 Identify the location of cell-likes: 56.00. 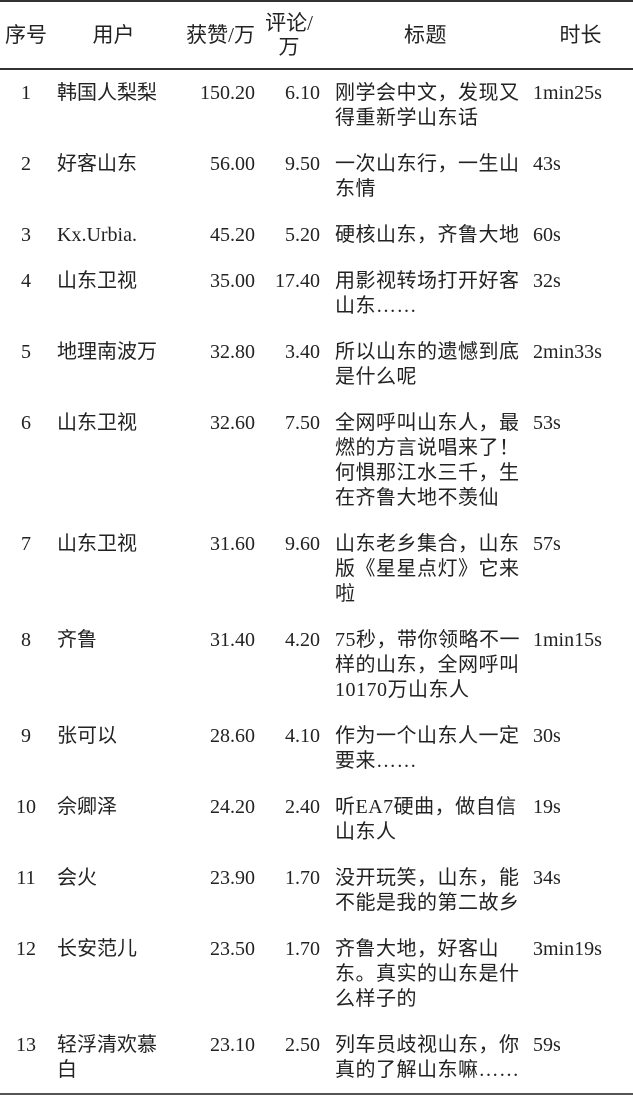
(232, 164).